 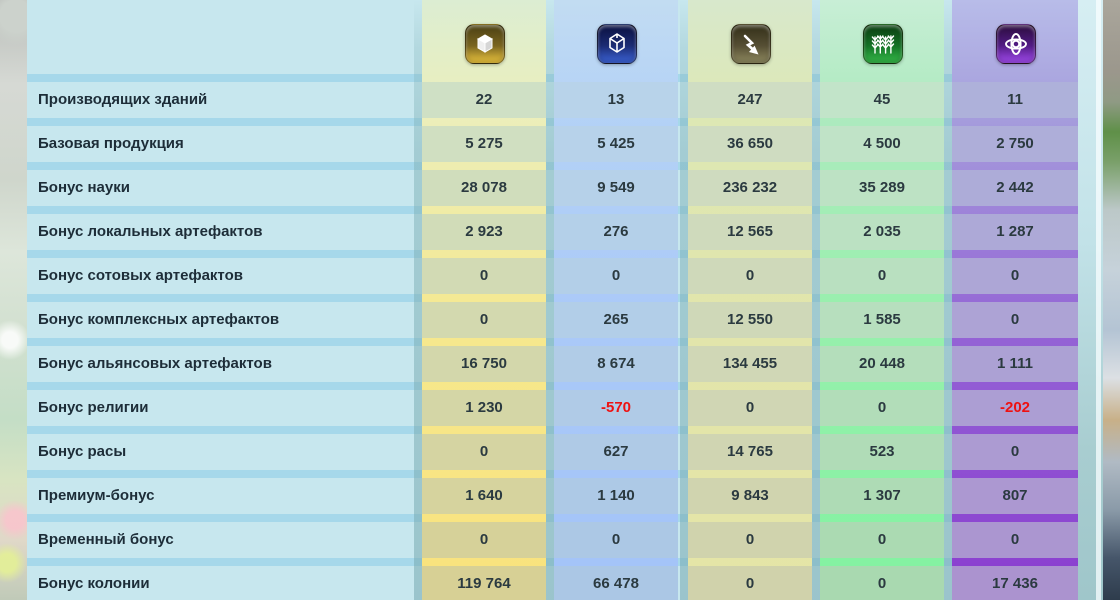 What do you see at coordinates (484, 364) in the screenshot?
I see `value-cell: 16 750` at bounding box center [484, 364].